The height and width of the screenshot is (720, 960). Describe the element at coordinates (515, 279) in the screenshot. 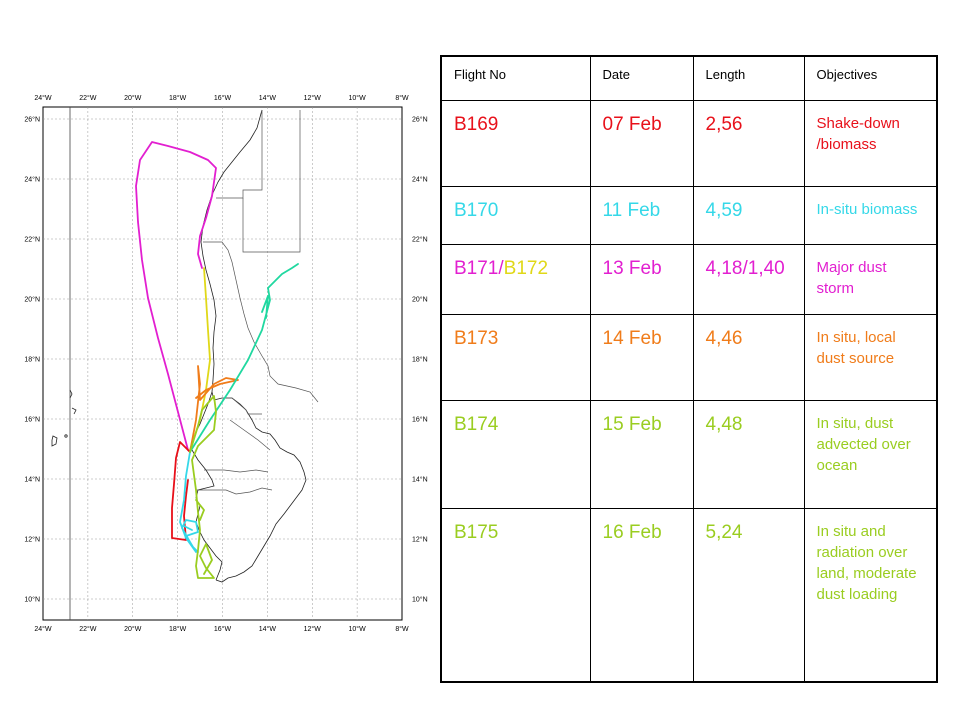

I see `flight-no-cell: B171/B172` at that location.